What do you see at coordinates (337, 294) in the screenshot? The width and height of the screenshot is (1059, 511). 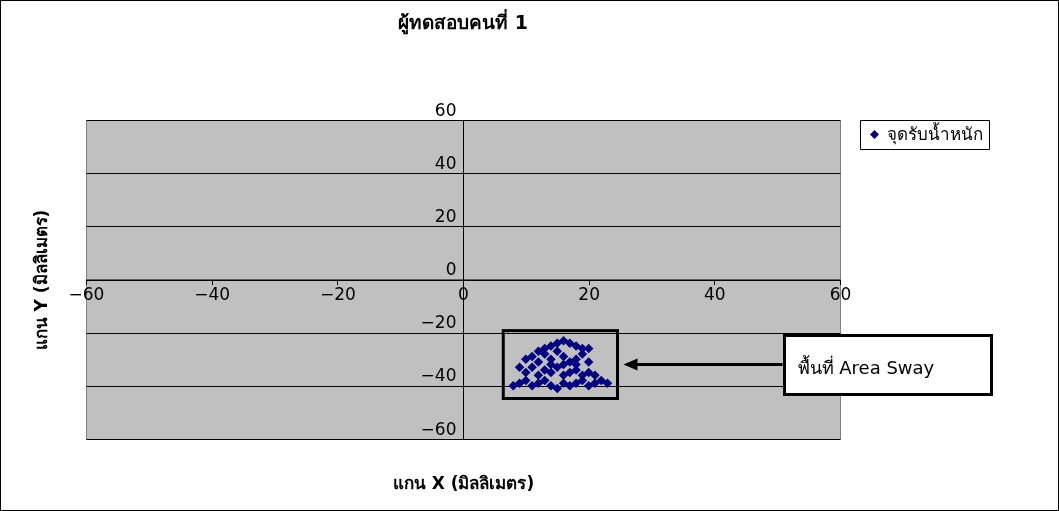 I see `x-tick-label: −20` at bounding box center [337, 294].